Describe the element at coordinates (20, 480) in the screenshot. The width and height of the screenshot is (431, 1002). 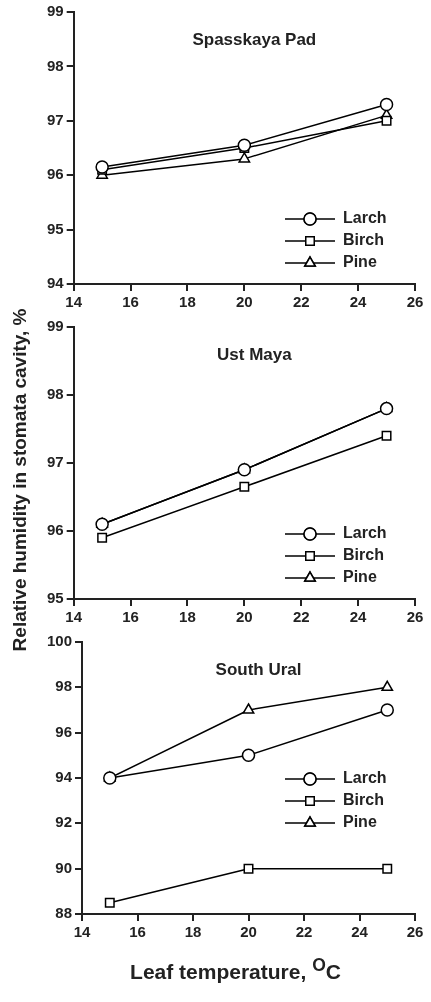
I see `y-axis-title: Relative humidity in stomata cavity, %` at that location.